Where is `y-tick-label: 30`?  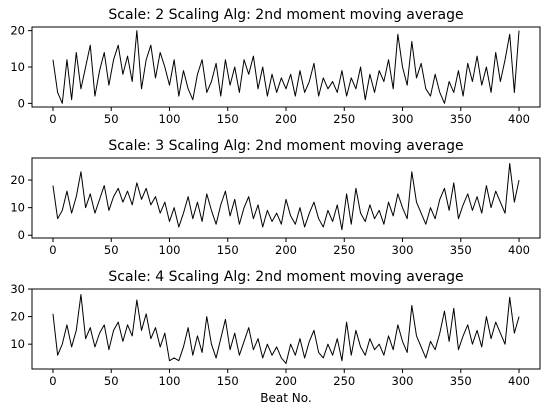 y-tick-label: 30 is located at coordinates (17, 289).